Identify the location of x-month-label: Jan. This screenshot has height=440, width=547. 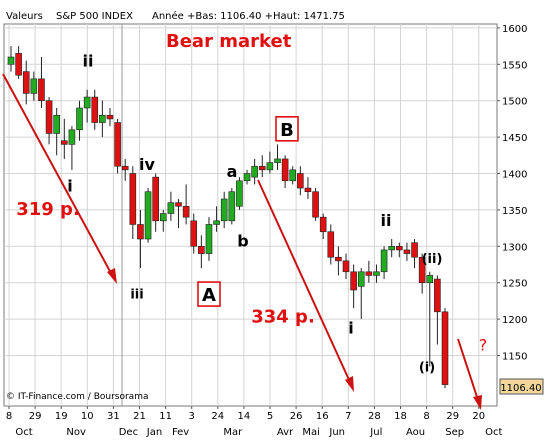
(154, 432).